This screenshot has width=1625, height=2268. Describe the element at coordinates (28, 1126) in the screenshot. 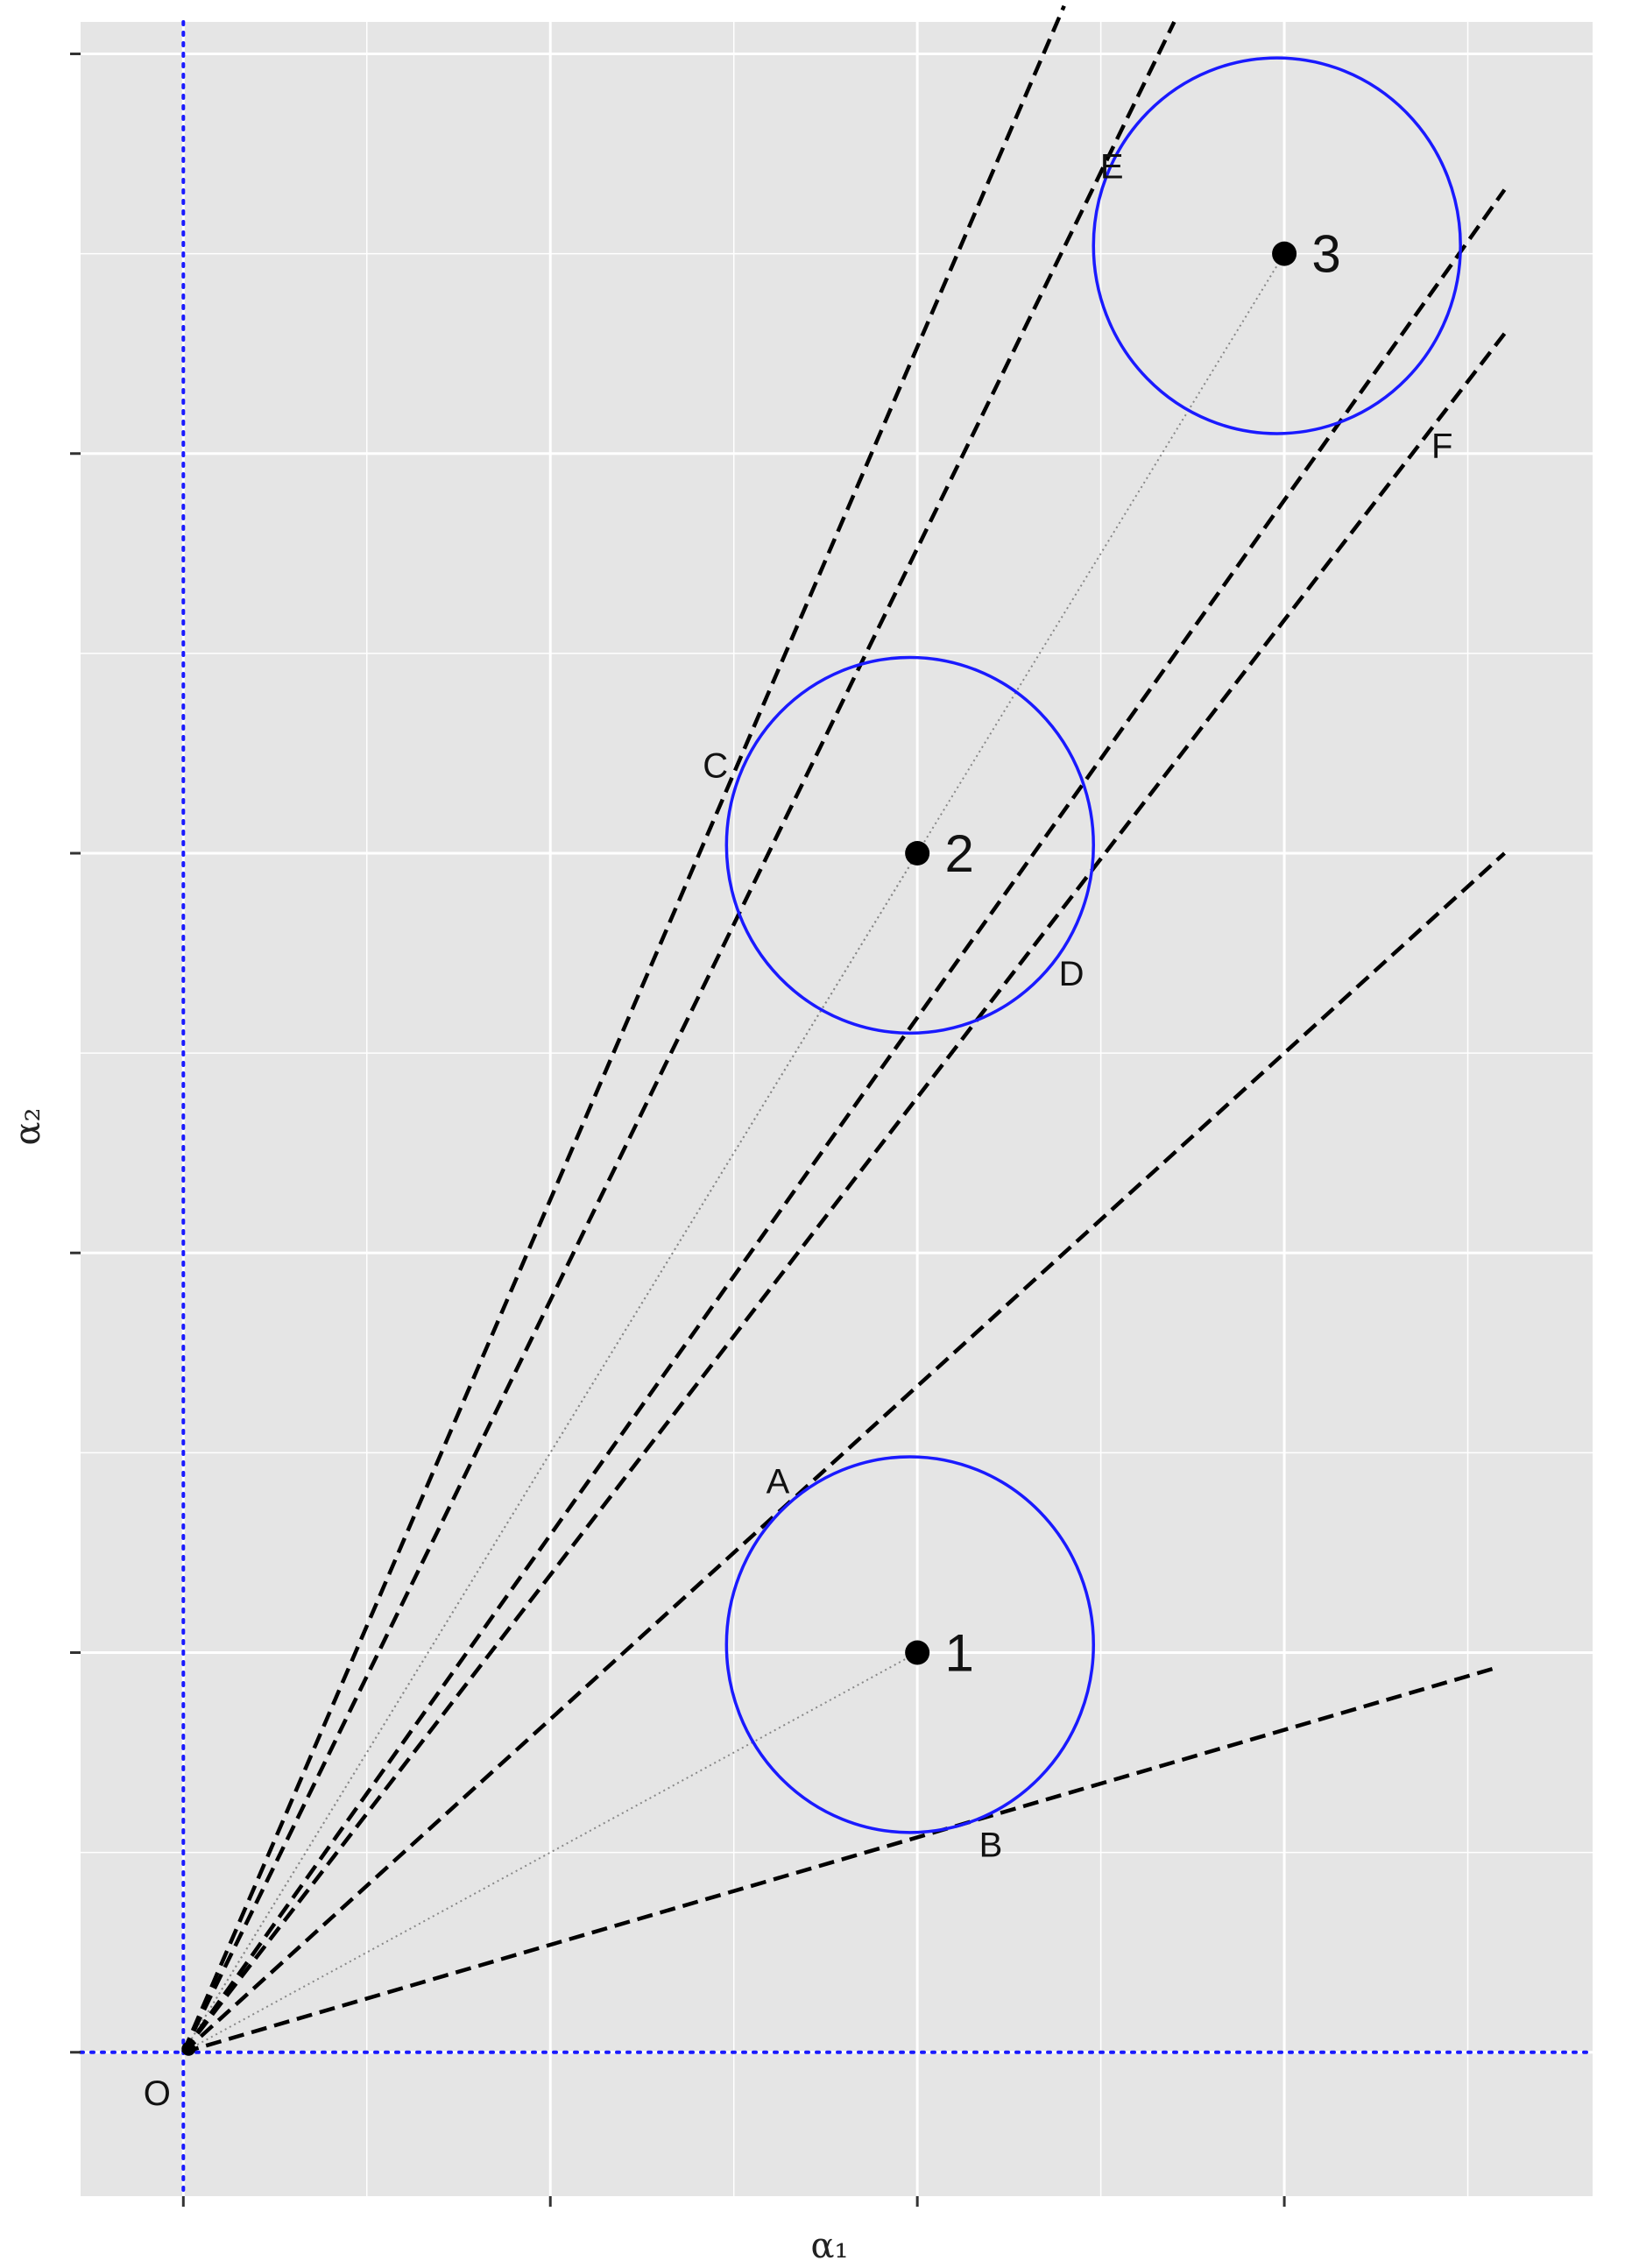

I see `y-axis-title: α₂` at that location.